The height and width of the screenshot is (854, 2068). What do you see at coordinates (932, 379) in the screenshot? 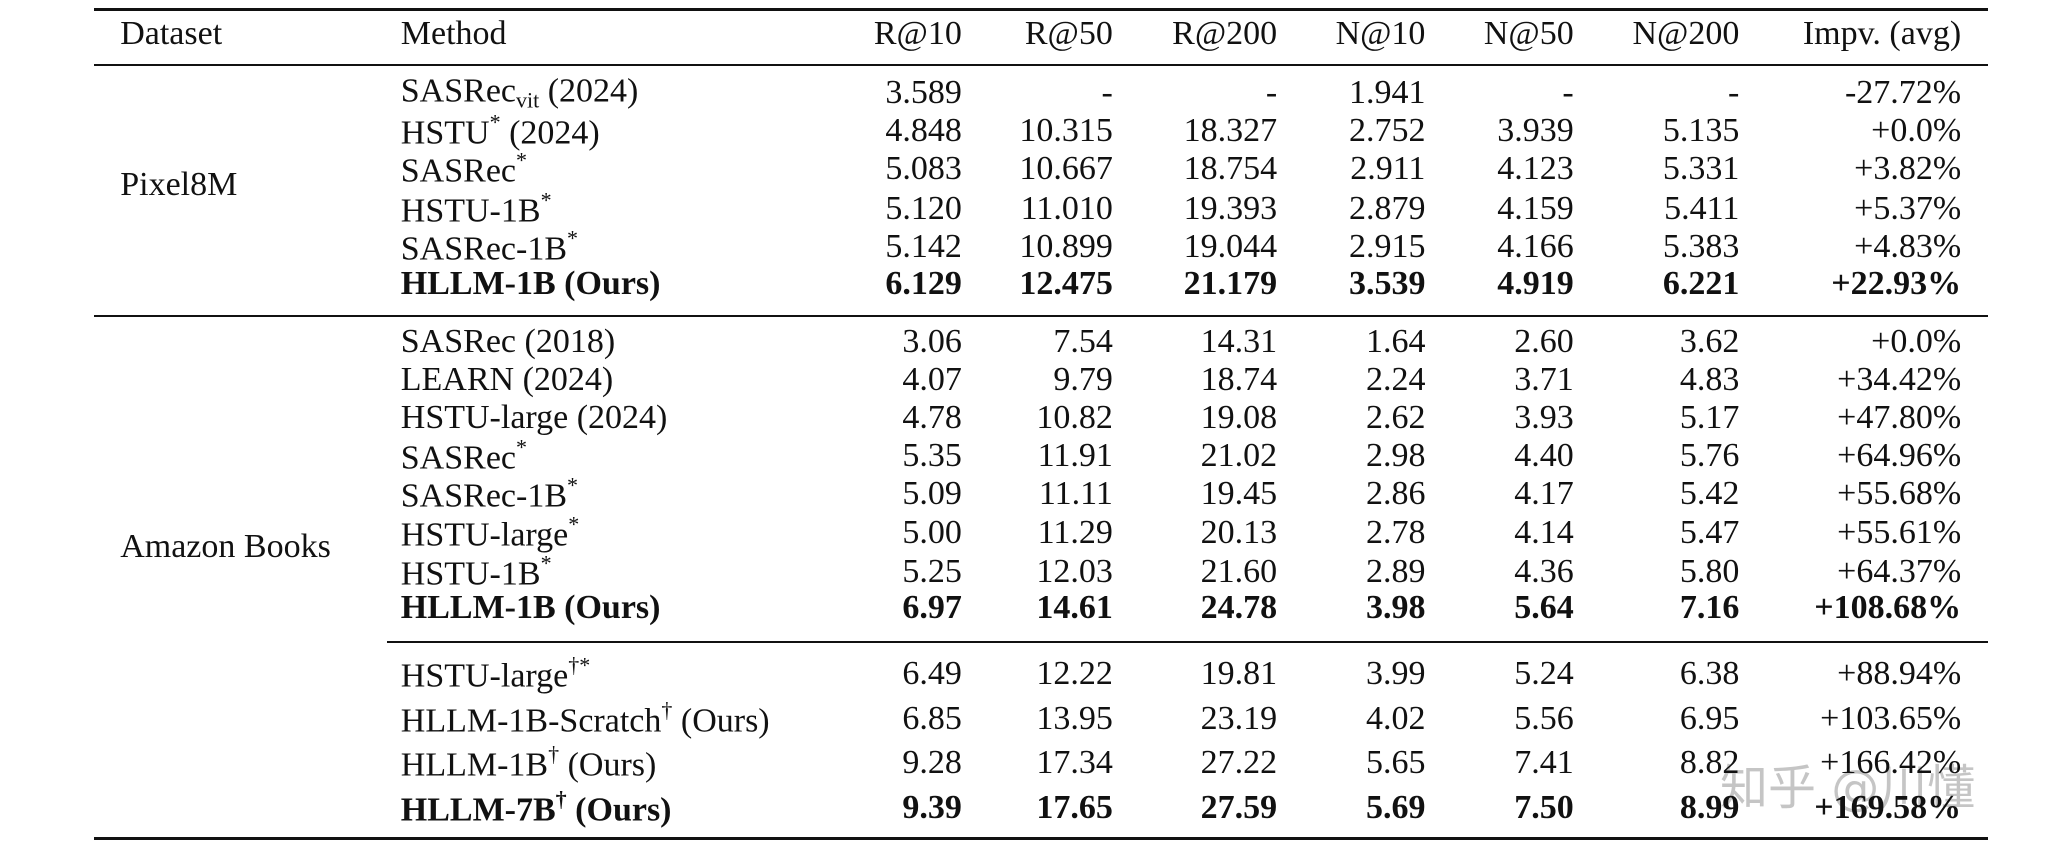
I see `value-cell: 4.07` at bounding box center [932, 379].